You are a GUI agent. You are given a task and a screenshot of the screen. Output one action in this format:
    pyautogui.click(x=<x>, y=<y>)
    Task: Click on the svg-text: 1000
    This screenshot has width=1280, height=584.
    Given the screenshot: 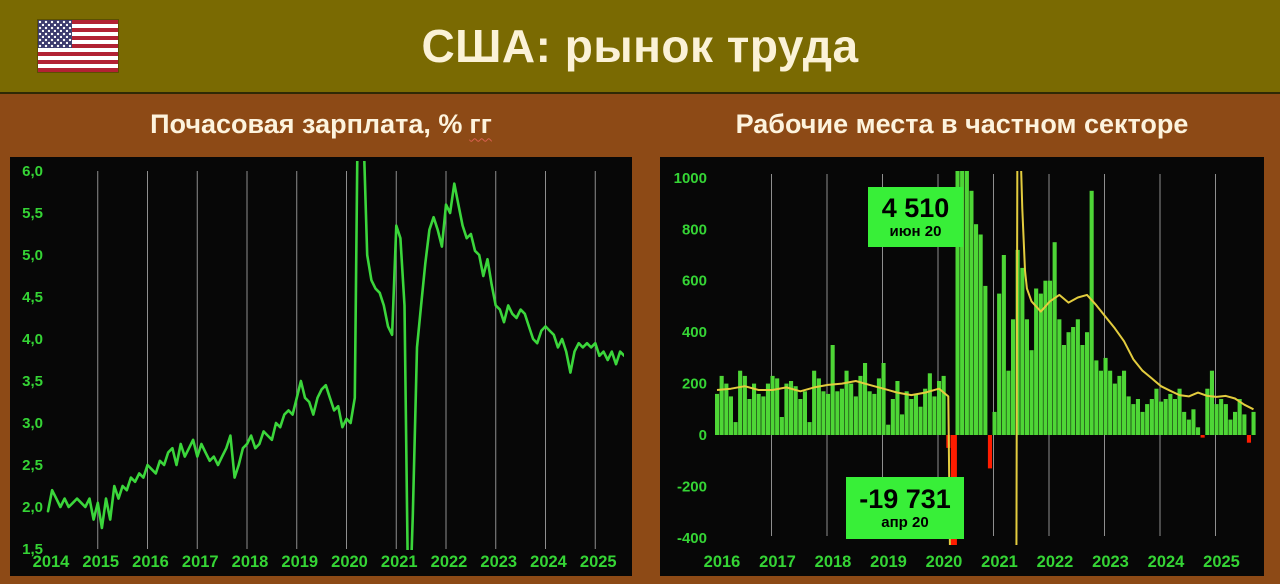 What is the action you would take?
    pyautogui.click(x=690, y=178)
    